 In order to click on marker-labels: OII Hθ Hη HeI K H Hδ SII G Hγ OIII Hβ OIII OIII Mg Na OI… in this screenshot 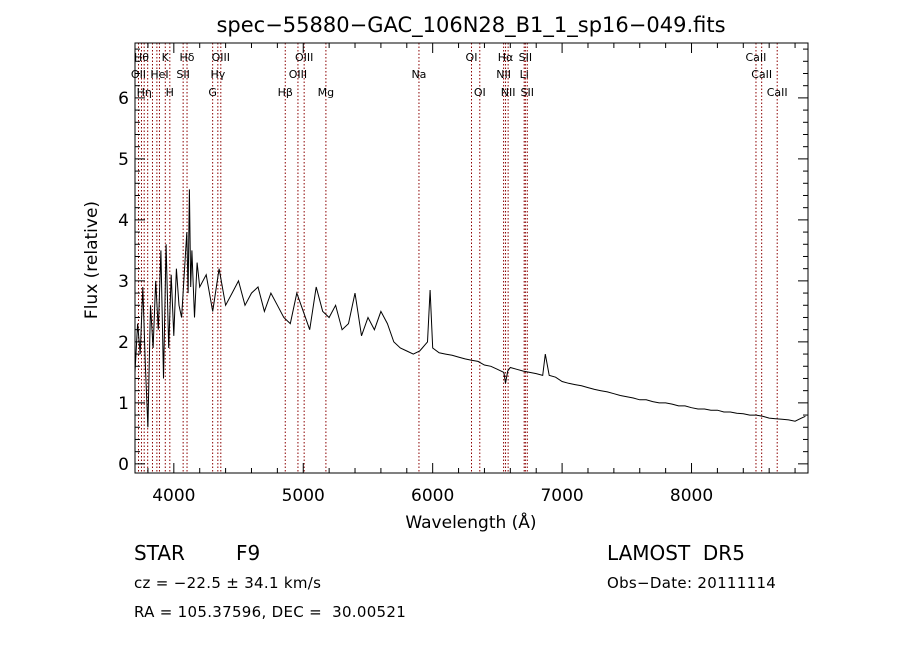, I will do `click(459, 75)`.